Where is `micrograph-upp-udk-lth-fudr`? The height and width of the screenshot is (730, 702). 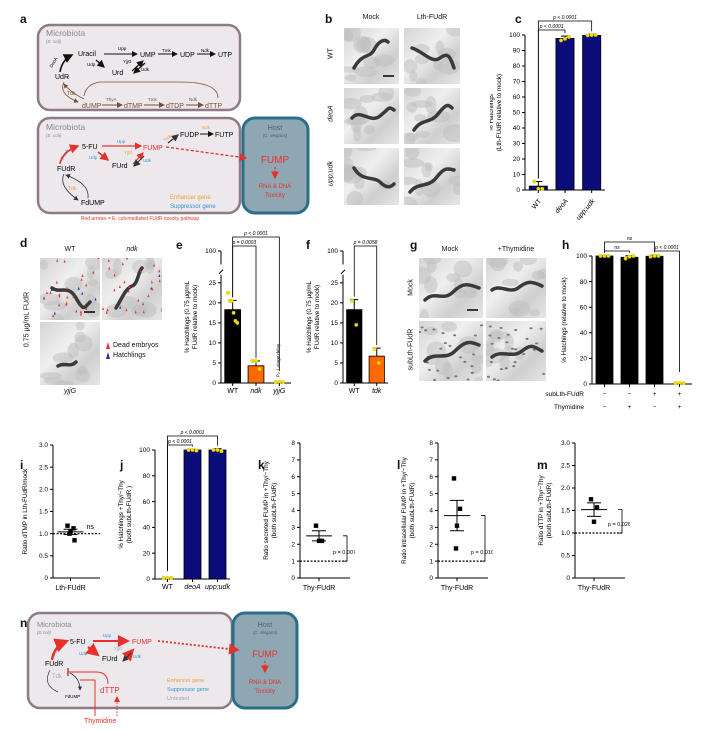
micrograph-upp-udk-lth-fudr is located at coordinates (432, 176).